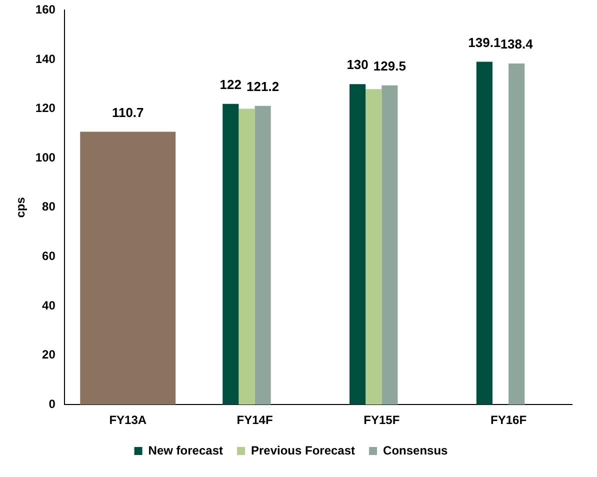  Describe the element at coordinates (517, 44) in the screenshot. I see `data-label: 138.4` at that location.